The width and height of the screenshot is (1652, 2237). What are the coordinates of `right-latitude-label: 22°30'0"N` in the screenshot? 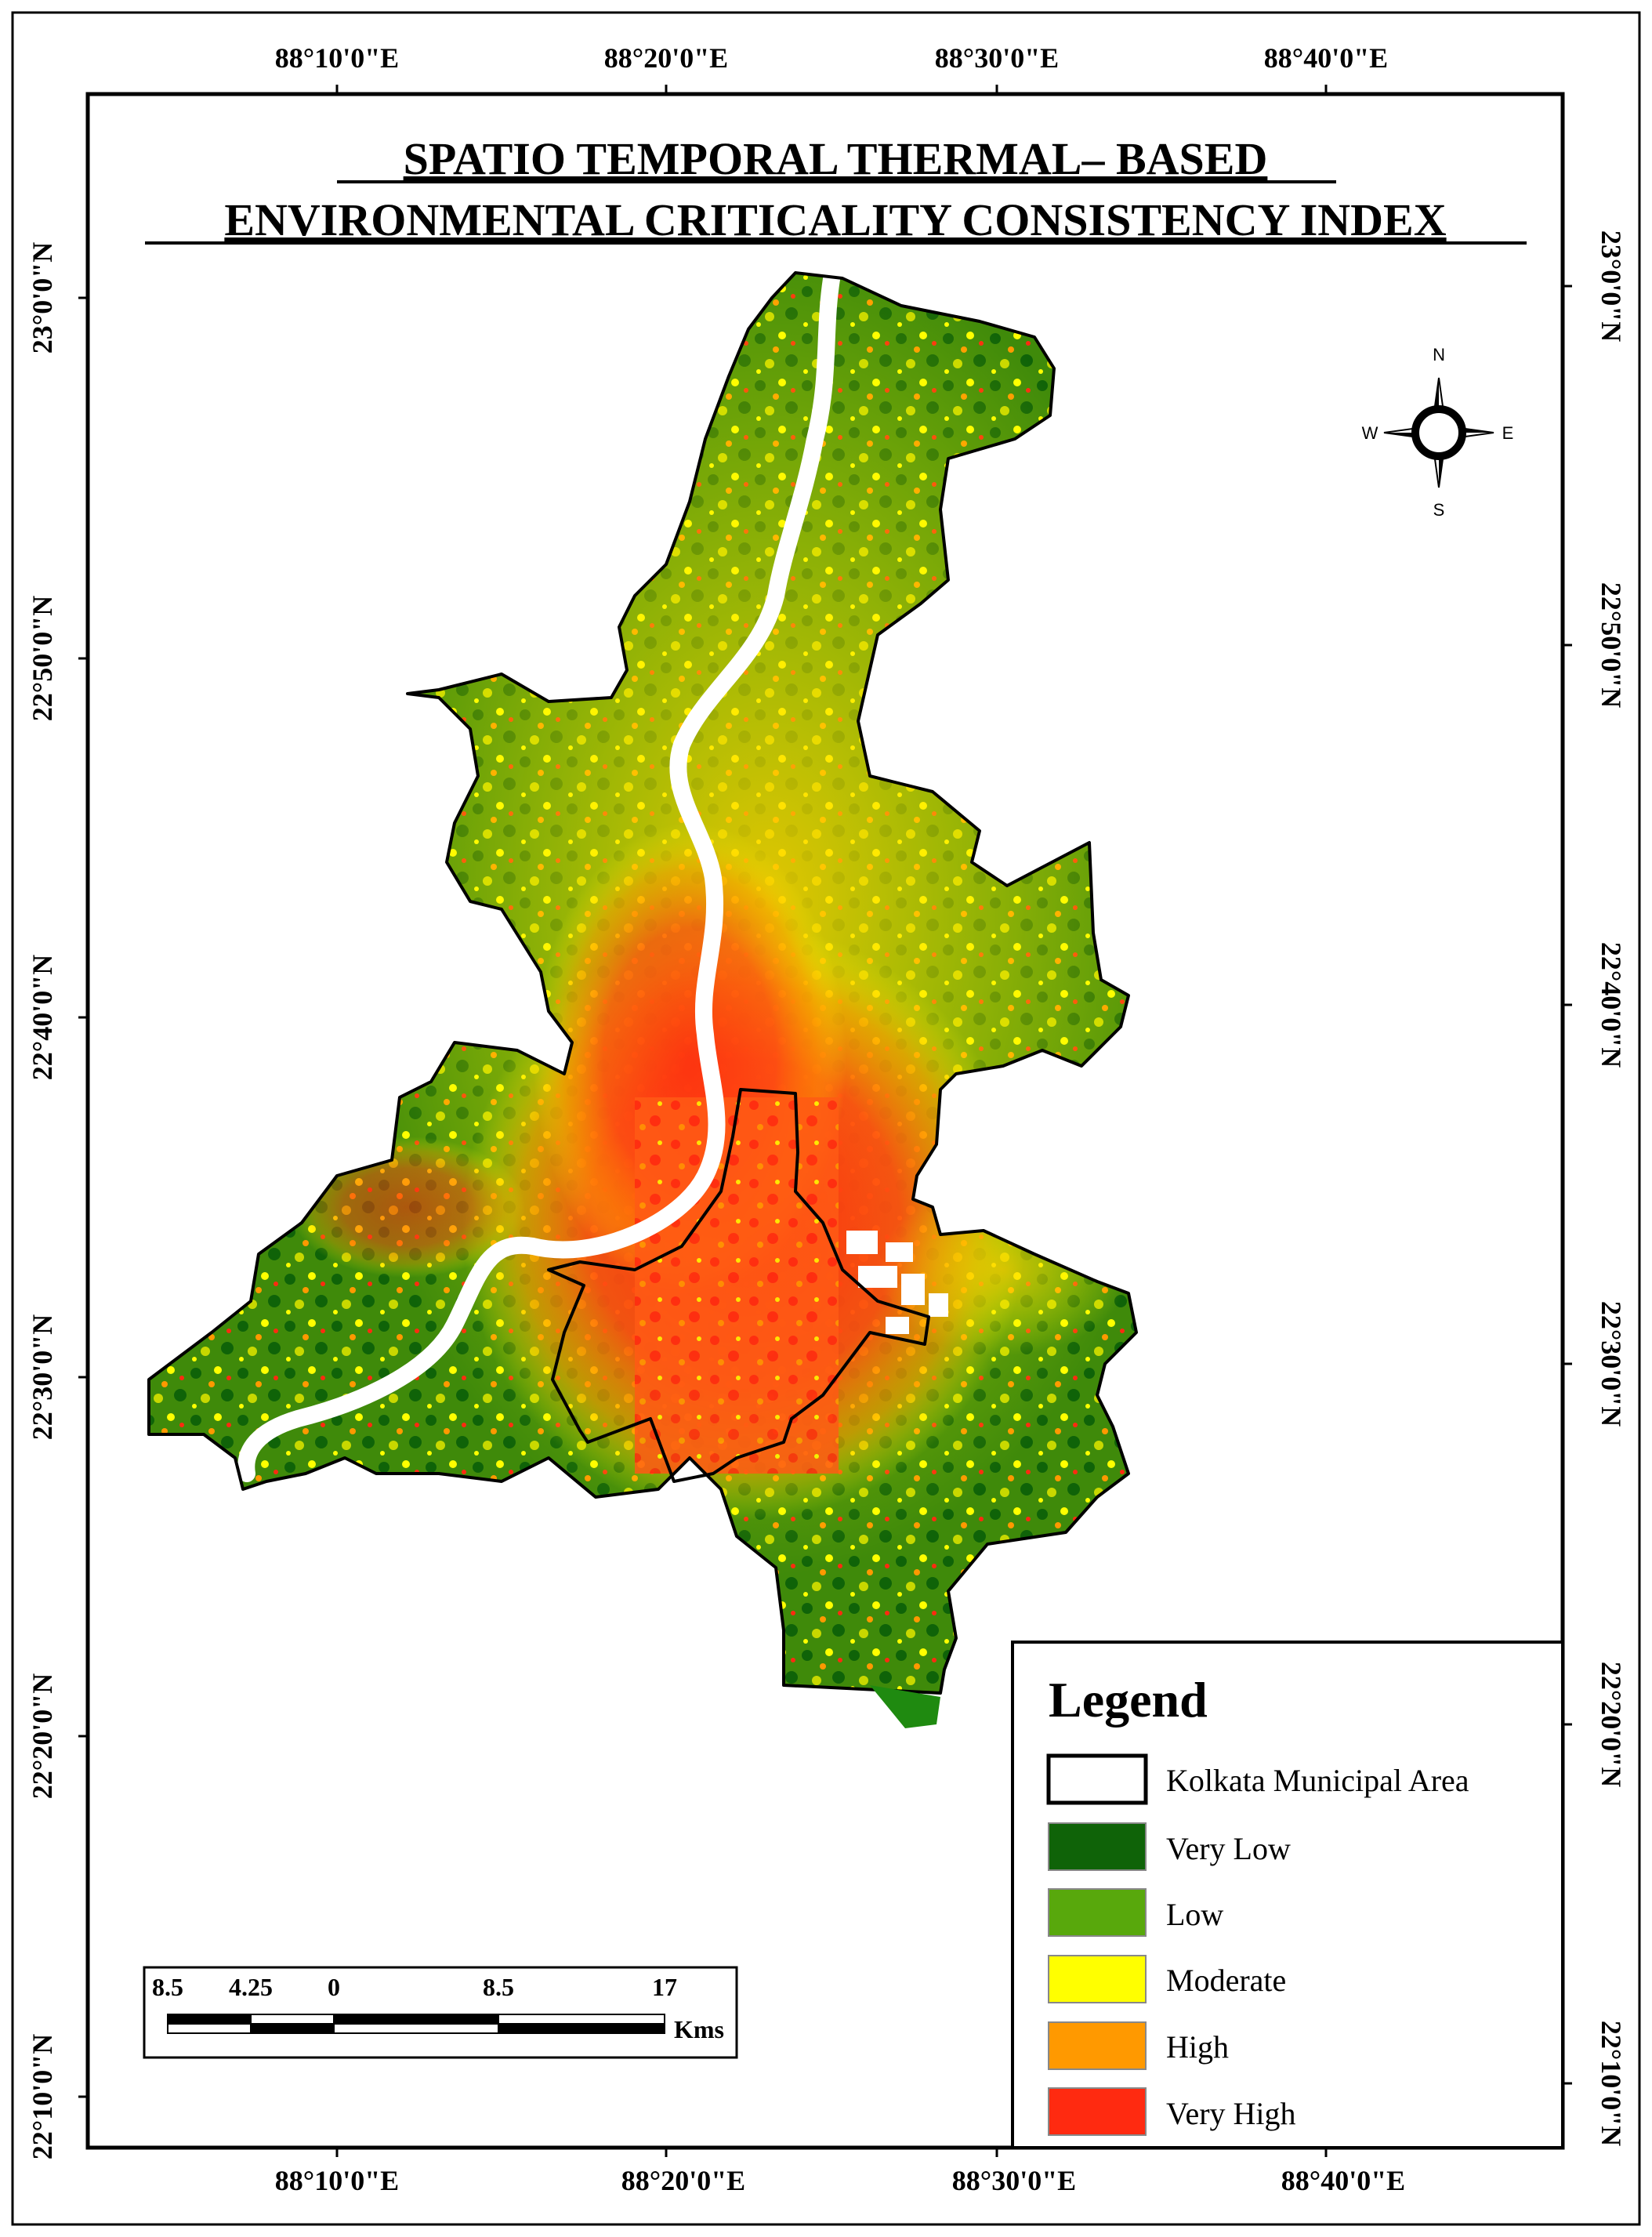 It's located at (1612, 1364).